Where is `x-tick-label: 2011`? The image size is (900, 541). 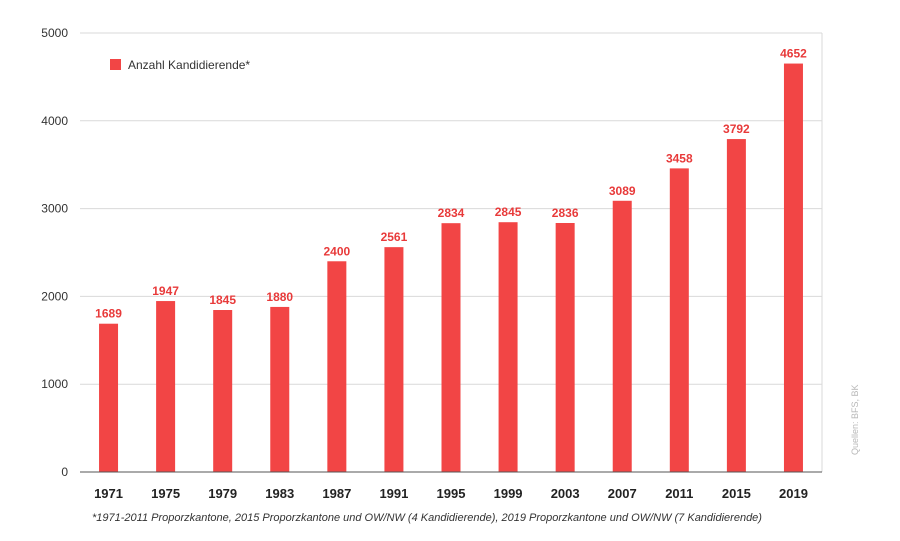
x-tick-label: 2011 is located at coordinates (679, 493).